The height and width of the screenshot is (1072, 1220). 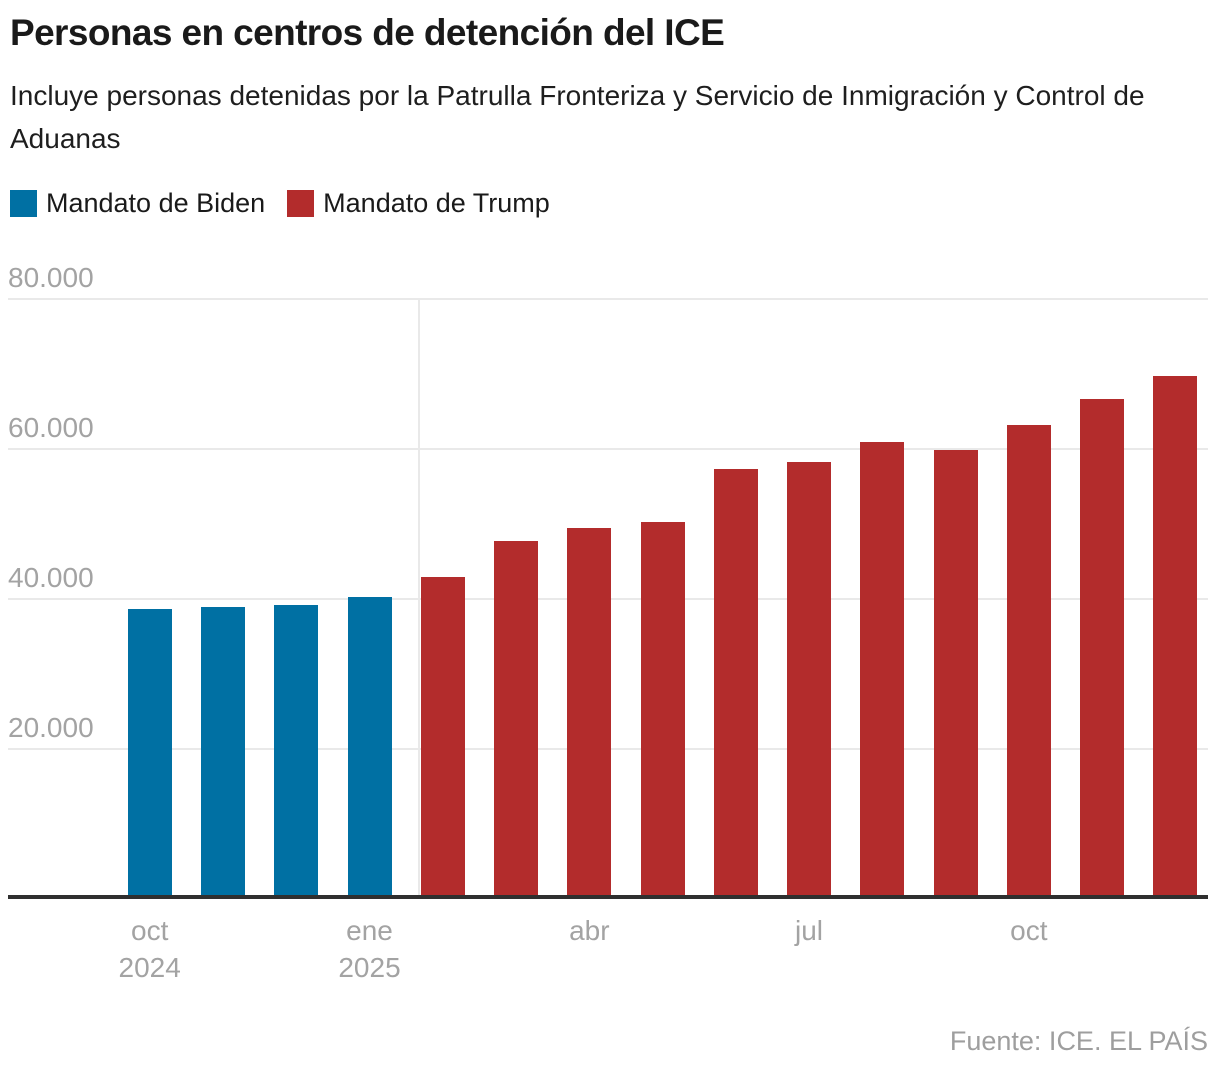 What do you see at coordinates (150, 949) in the screenshot?
I see `x-tick-label-oct-2024: oct 2024` at bounding box center [150, 949].